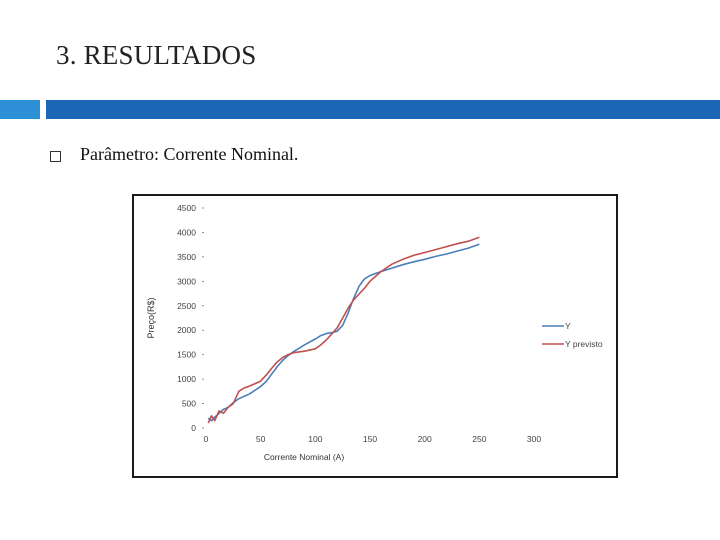 Image resolution: width=720 pixels, height=540 pixels. I want to click on y-tick-label: 1500, so click(186, 355).